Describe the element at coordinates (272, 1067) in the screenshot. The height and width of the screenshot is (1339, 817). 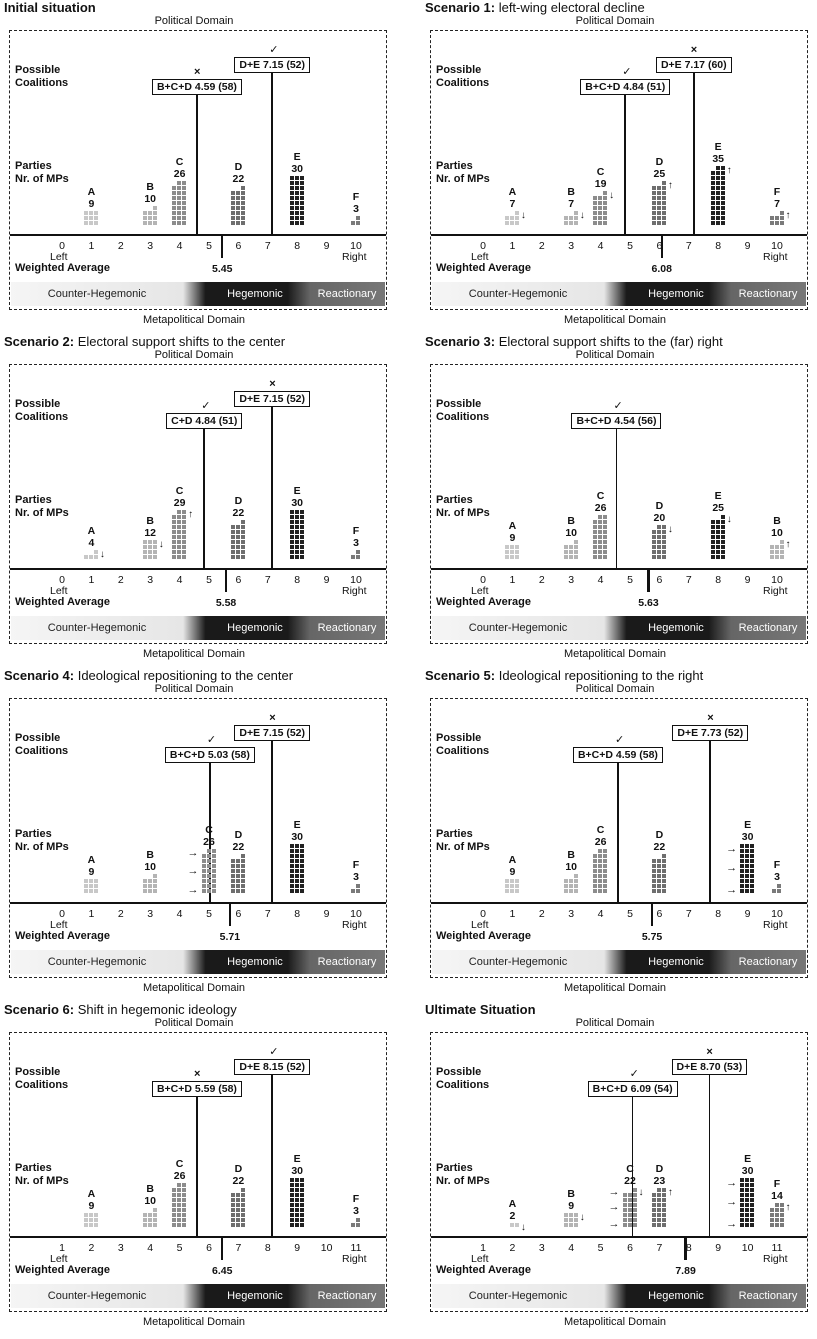
I see `coalition-box: D+E 8.15 (52)` at that location.